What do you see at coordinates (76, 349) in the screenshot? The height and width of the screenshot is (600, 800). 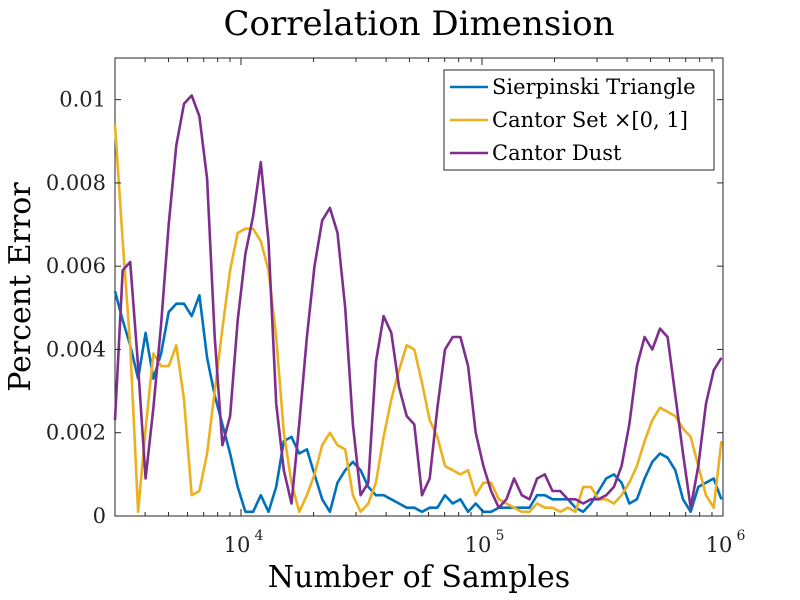 I see `y-tick-label: 0.004` at bounding box center [76, 349].